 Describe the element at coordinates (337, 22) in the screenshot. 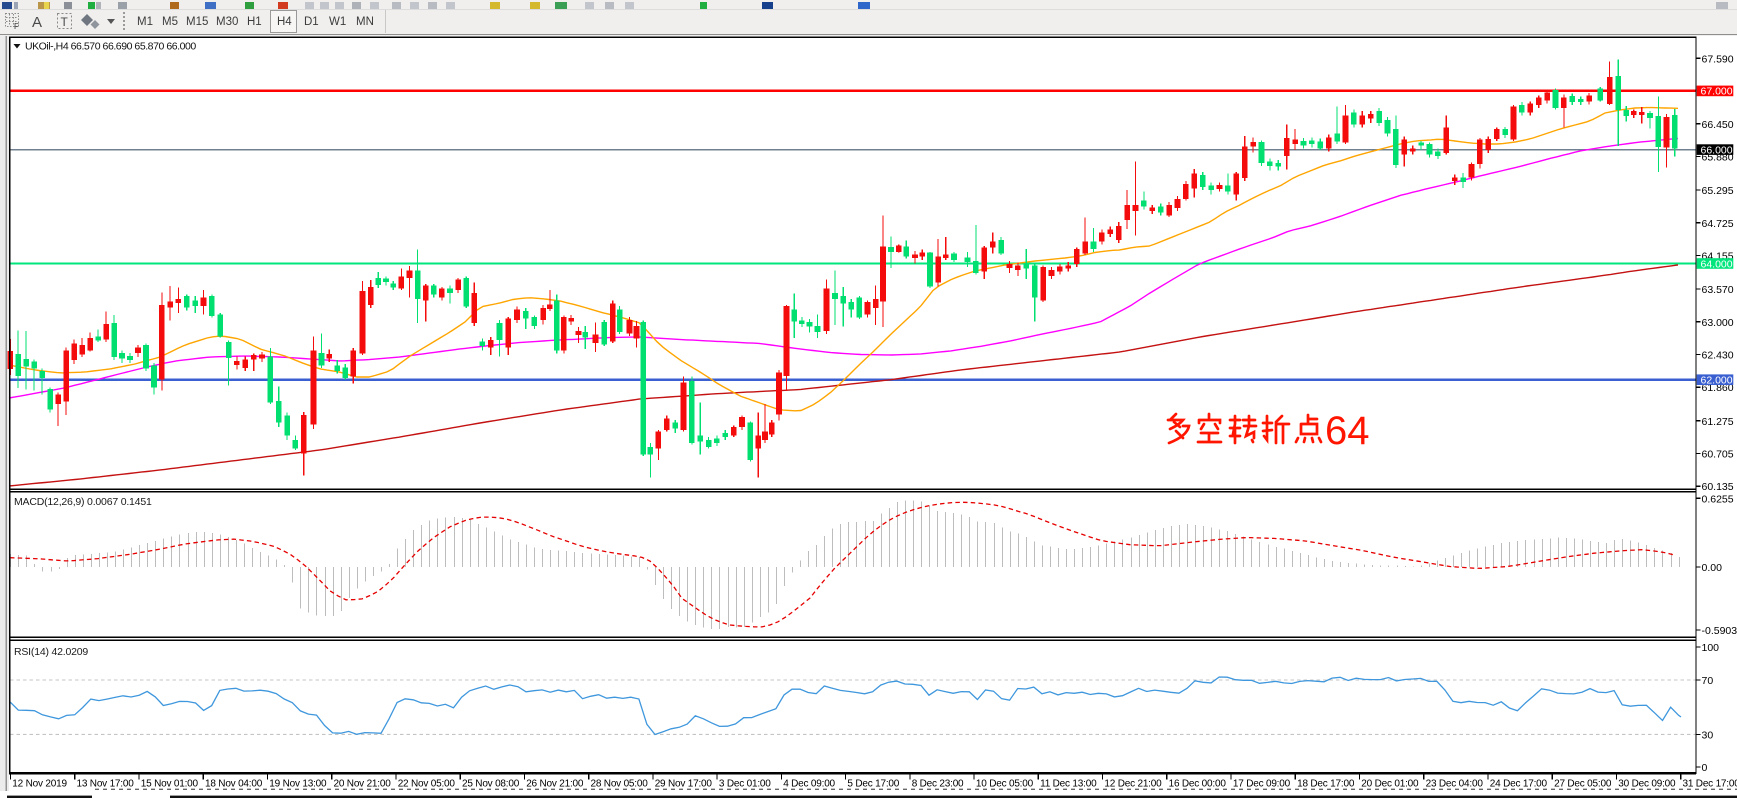

I see `svg-text: W1` at that location.